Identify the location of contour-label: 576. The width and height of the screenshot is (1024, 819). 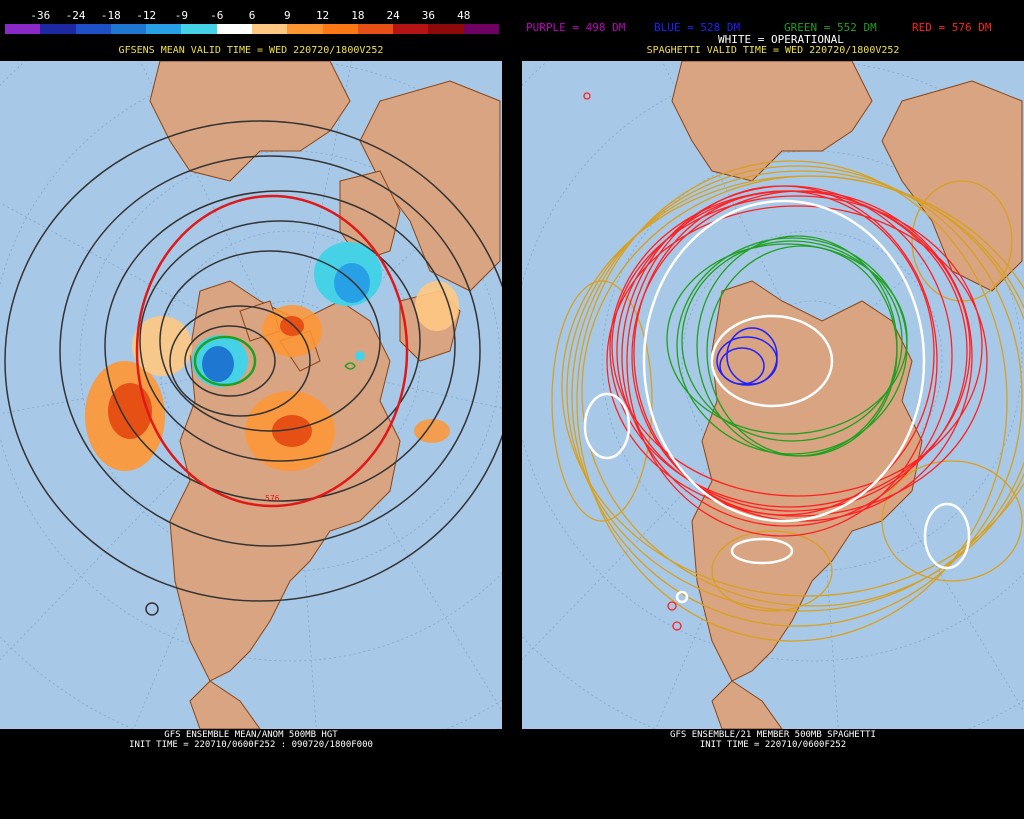
(272, 498).